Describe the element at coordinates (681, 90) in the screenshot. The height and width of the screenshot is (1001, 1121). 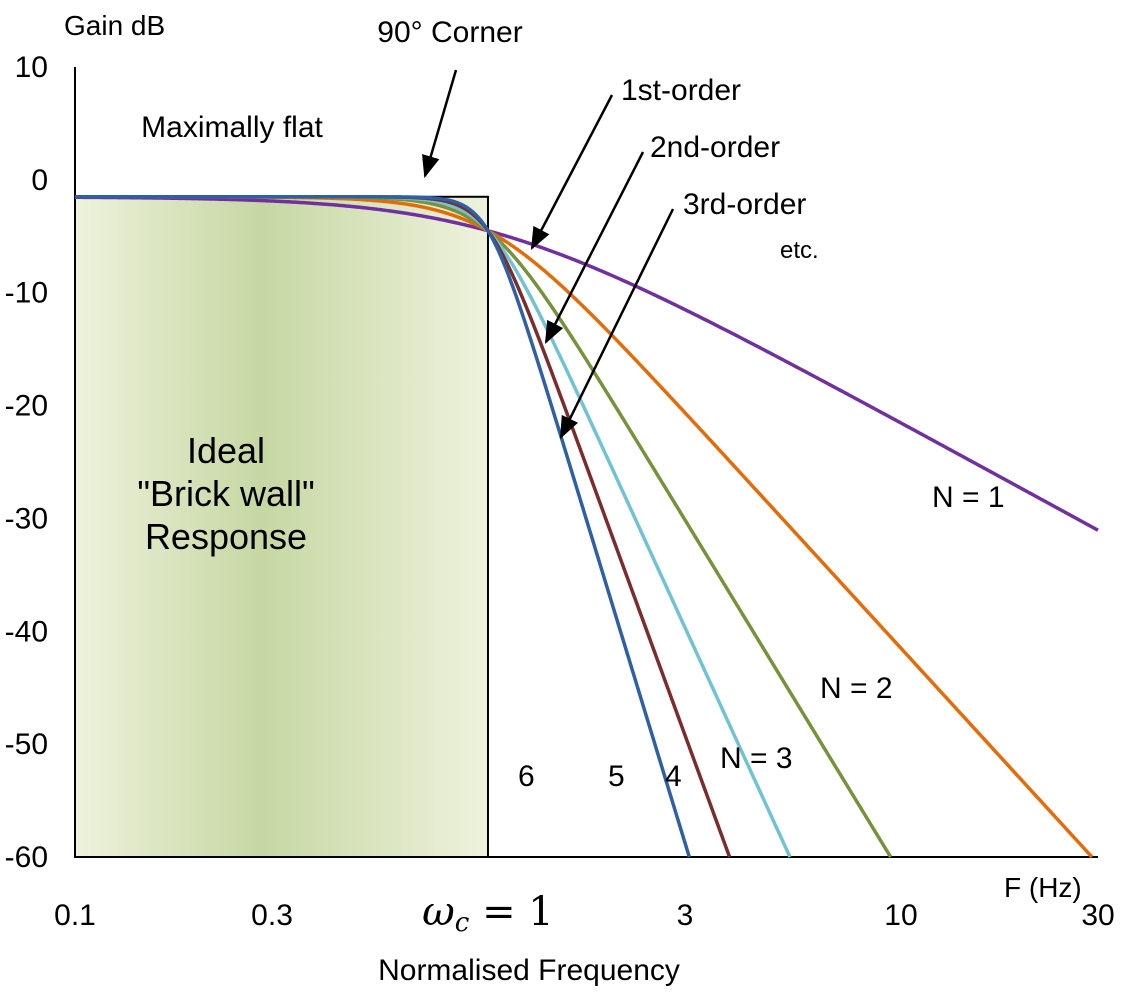
I see `first-order-label: 1st-order` at that location.